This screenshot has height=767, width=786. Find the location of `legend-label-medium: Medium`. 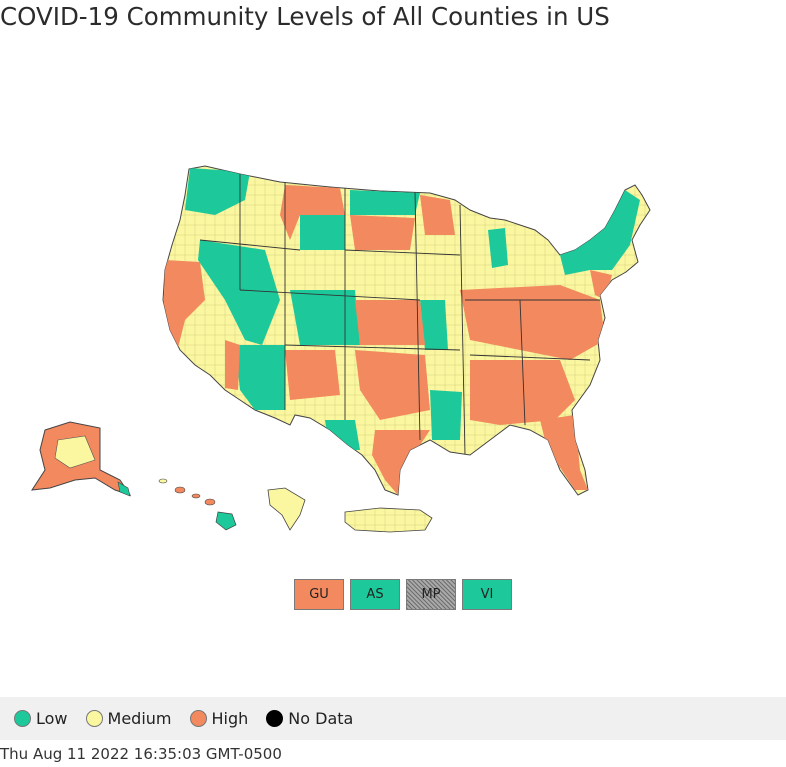

legend-label-medium: Medium is located at coordinates (139, 718).